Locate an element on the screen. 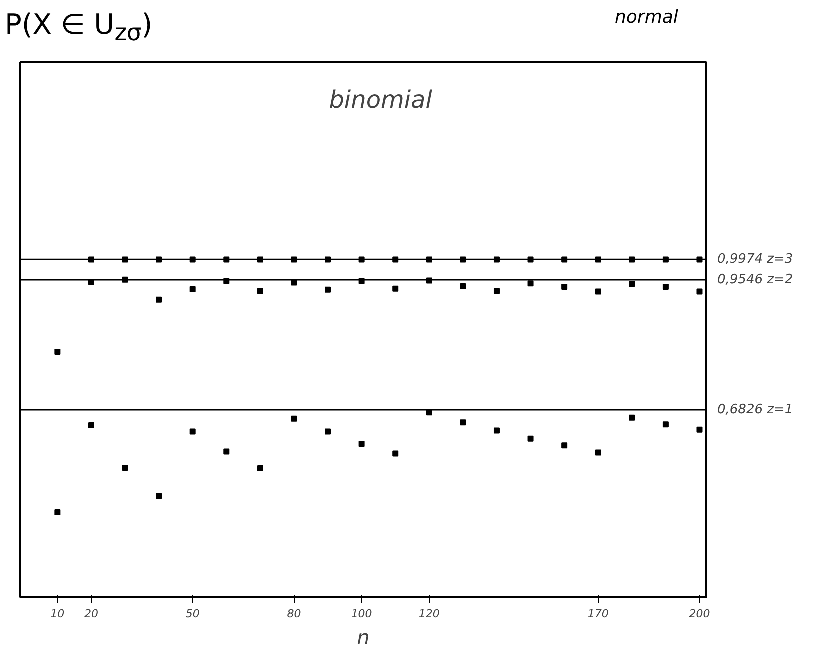 The height and width of the screenshot is (669, 822). x-tick-label: 80 is located at coordinates (294, 614).